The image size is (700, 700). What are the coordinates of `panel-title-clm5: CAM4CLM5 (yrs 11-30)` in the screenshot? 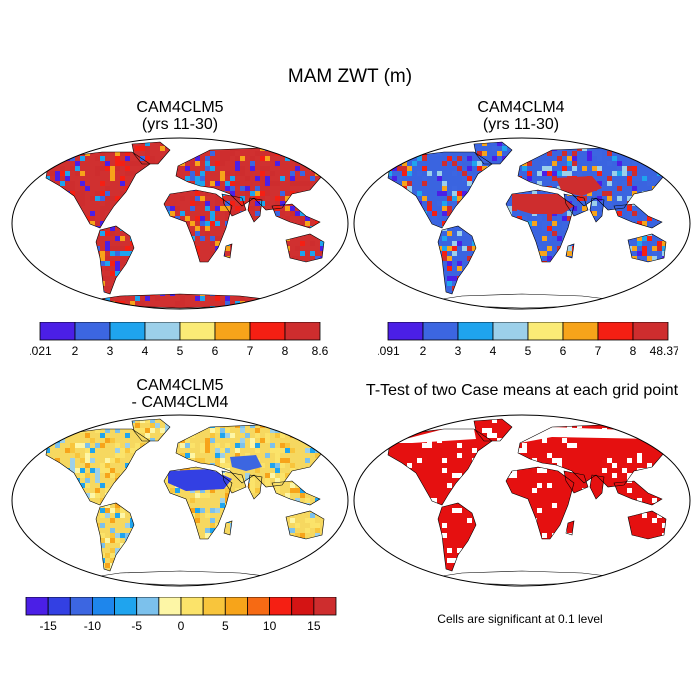 It's located at (180, 116).